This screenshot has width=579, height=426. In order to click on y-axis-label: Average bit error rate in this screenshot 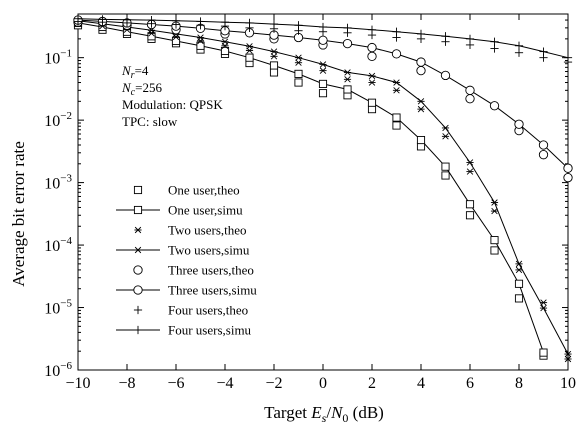, I will do `click(18, 214)`.